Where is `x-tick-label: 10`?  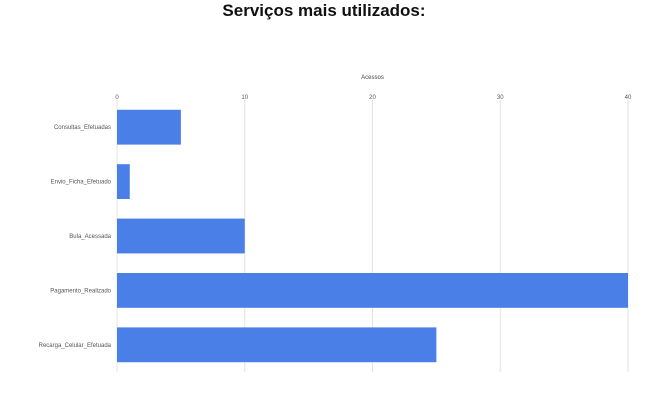
x-tick-label: 10 is located at coordinates (244, 98).